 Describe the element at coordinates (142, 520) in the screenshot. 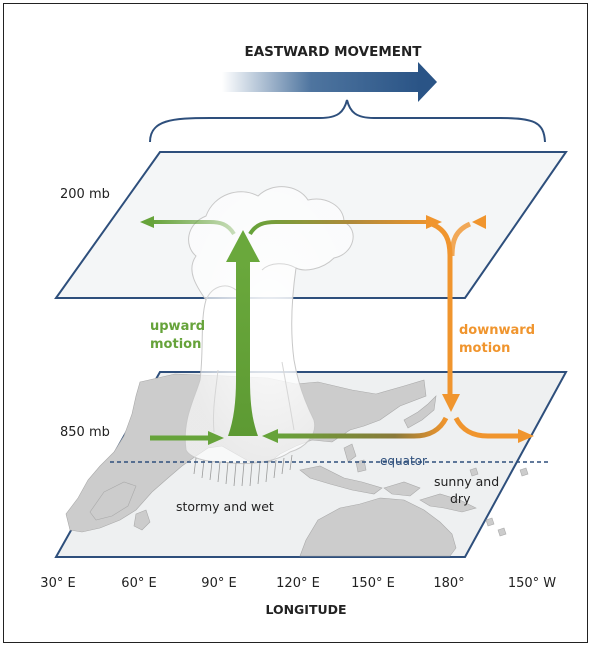

I see `madagascar-island` at that location.